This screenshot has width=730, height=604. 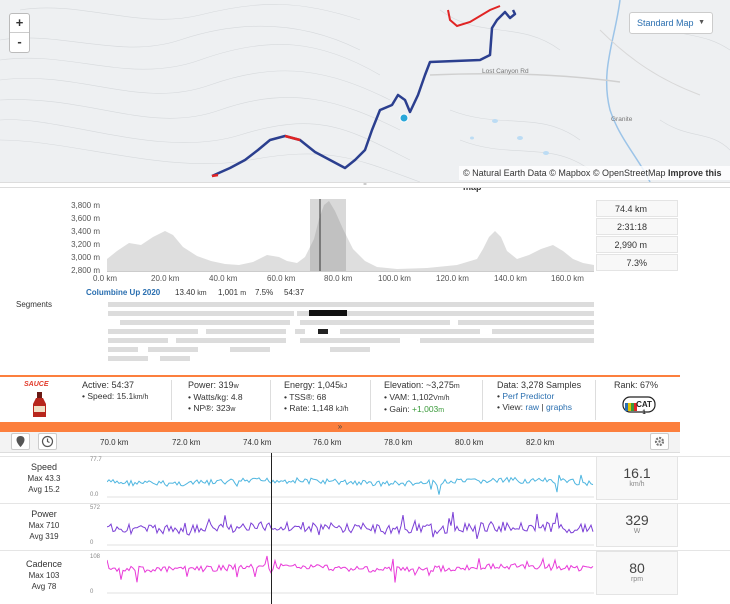 I want to click on power-max: 710, so click(x=53, y=525).